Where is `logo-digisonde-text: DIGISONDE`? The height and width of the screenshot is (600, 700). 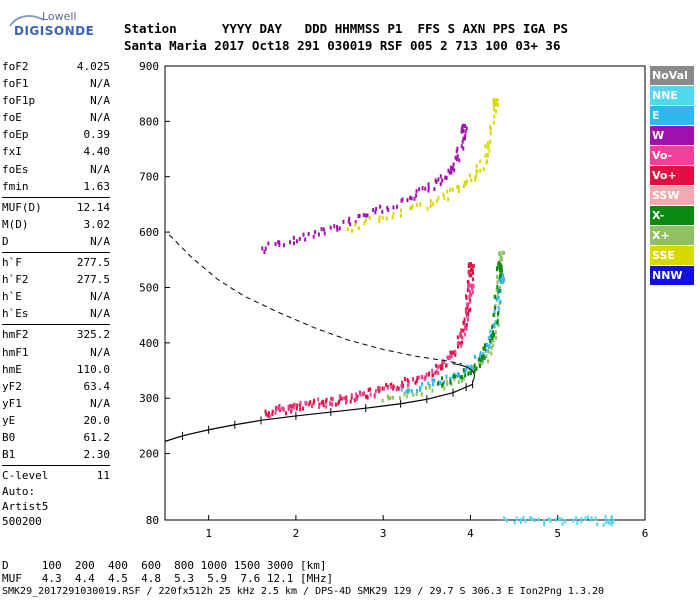 logo-digisonde-text: DIGISONDE is located at coordinates (54, 31).